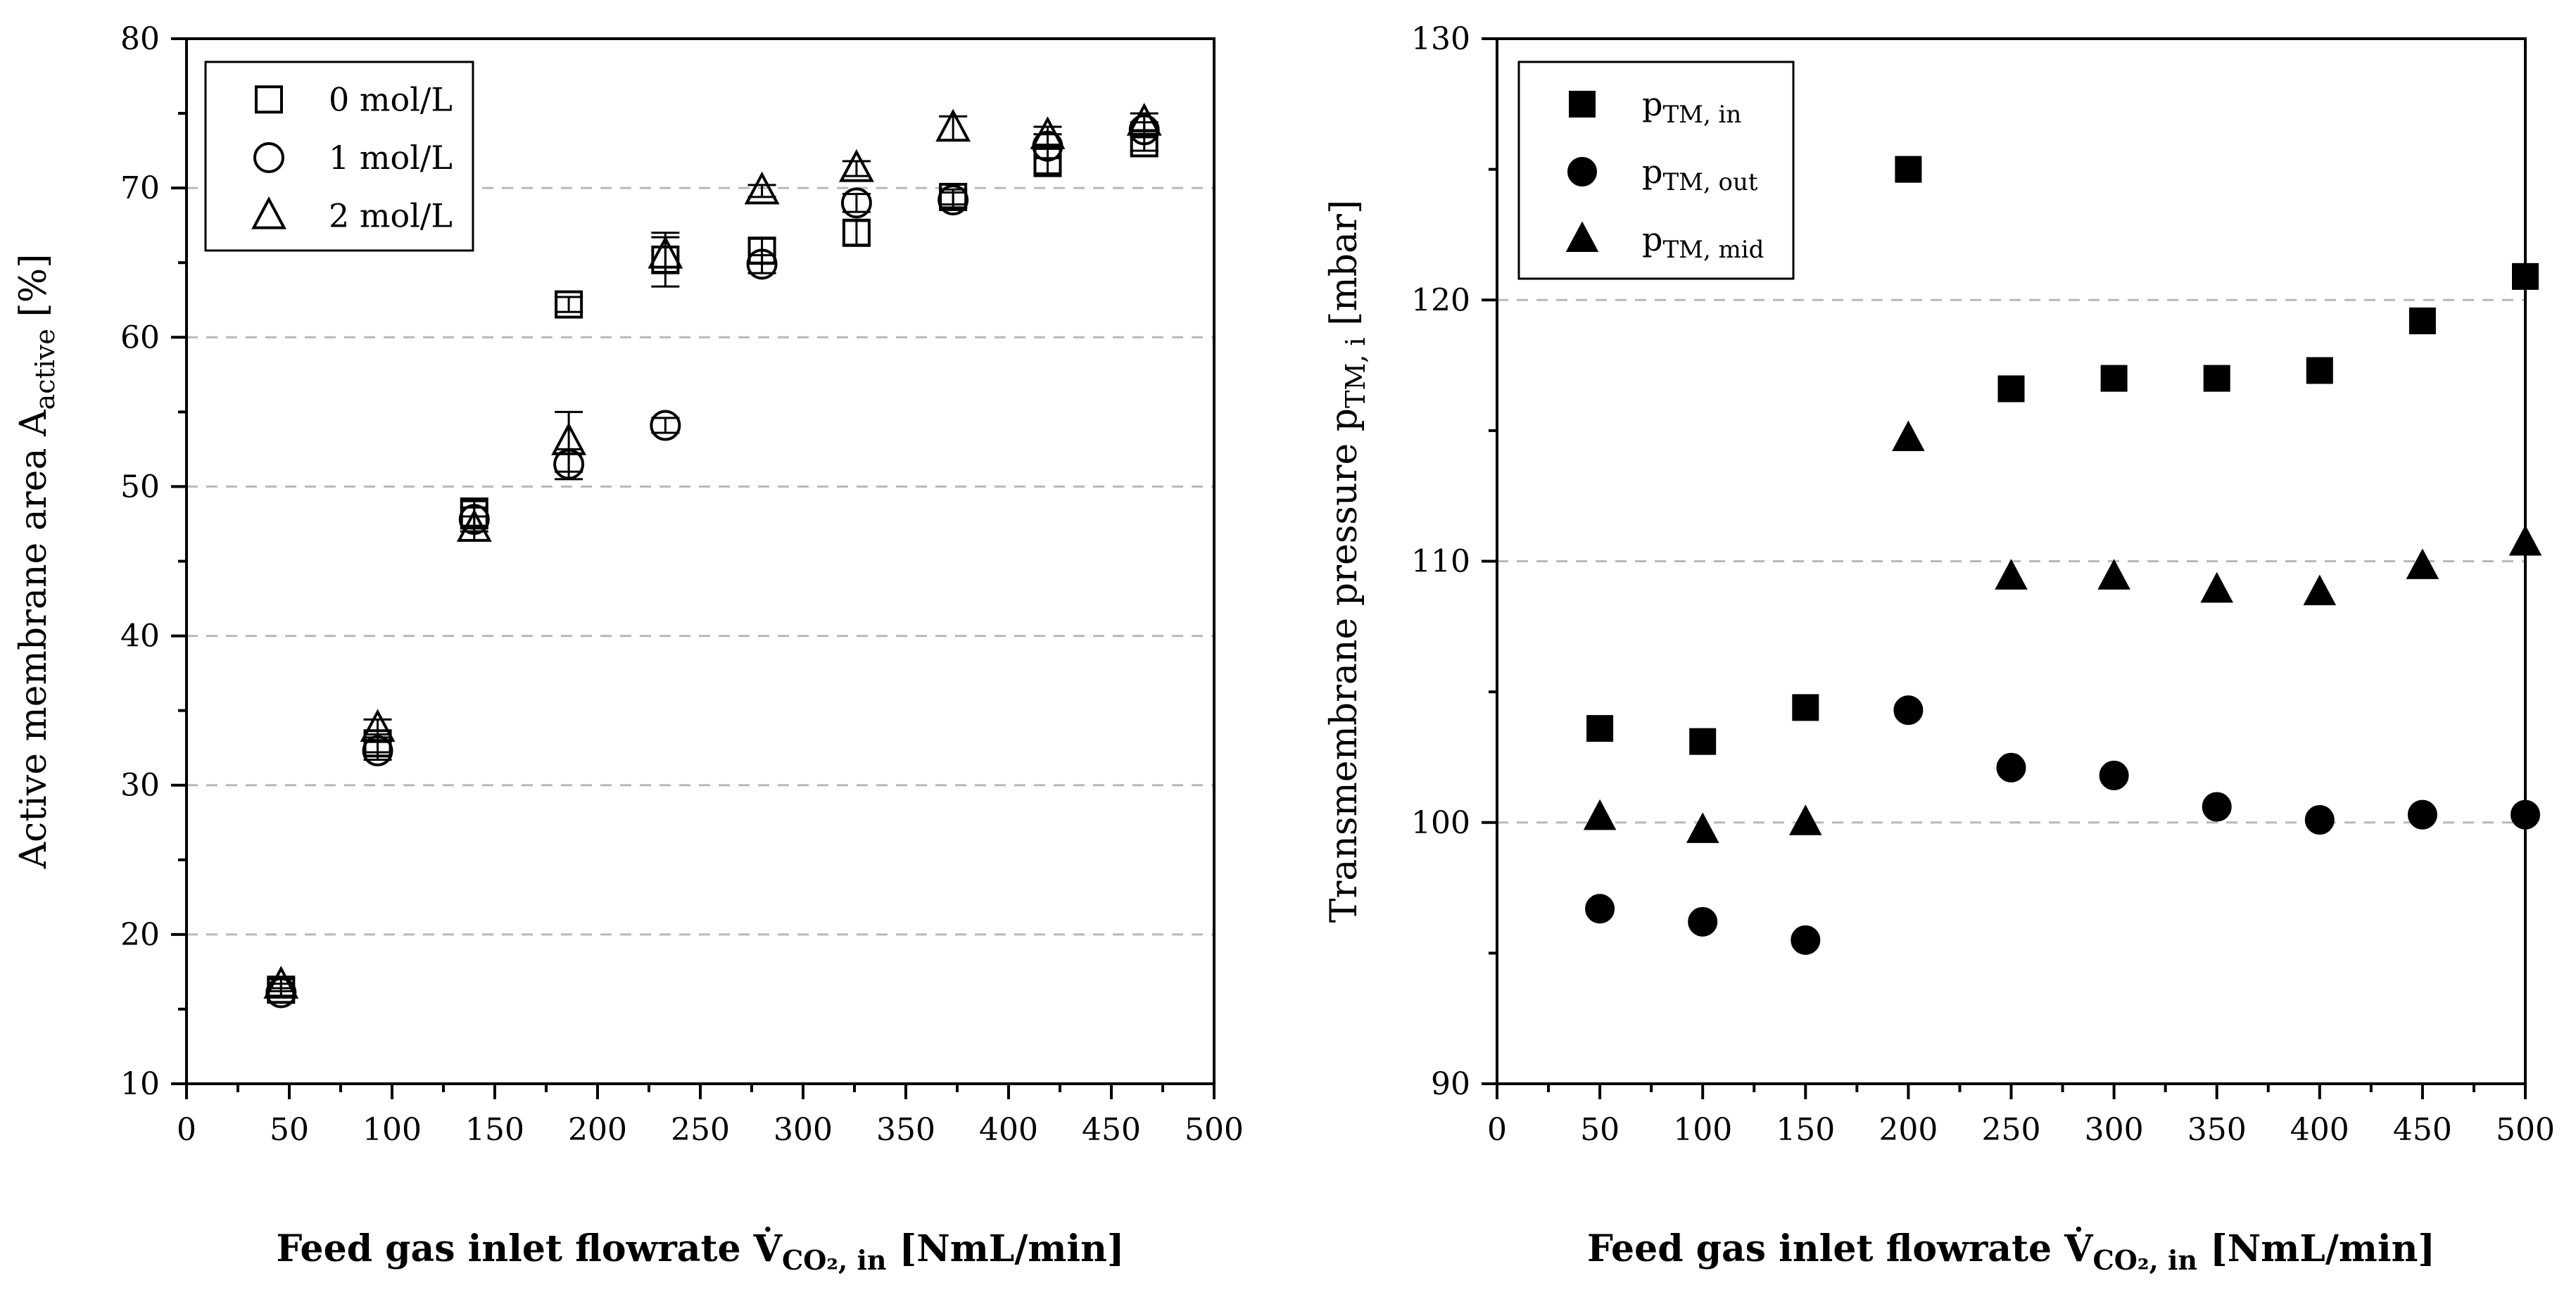 Image resolution: width=2576 pixels, height=1297 pixels. I want to click on y-axis-title: Active membrane area Aactive [%], so click(37, 562).